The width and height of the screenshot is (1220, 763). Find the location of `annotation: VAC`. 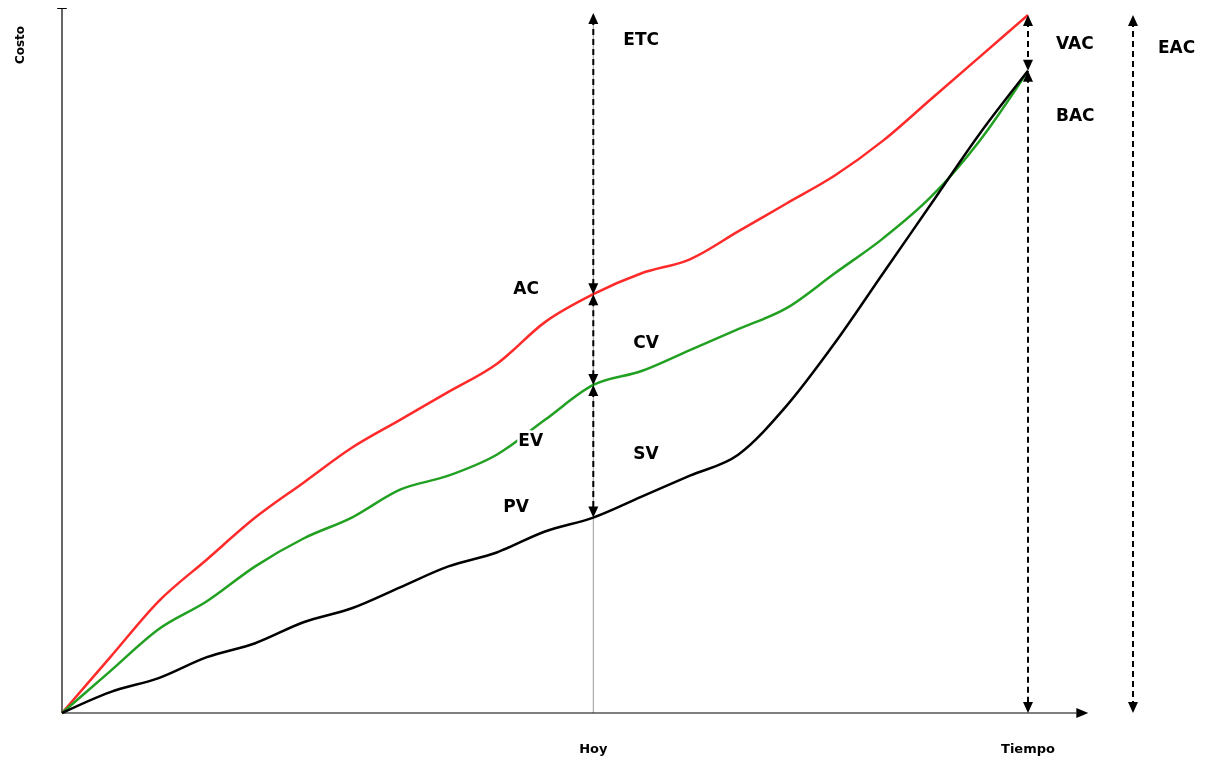

annotation: VAC is located at coordinates (1075, 42).